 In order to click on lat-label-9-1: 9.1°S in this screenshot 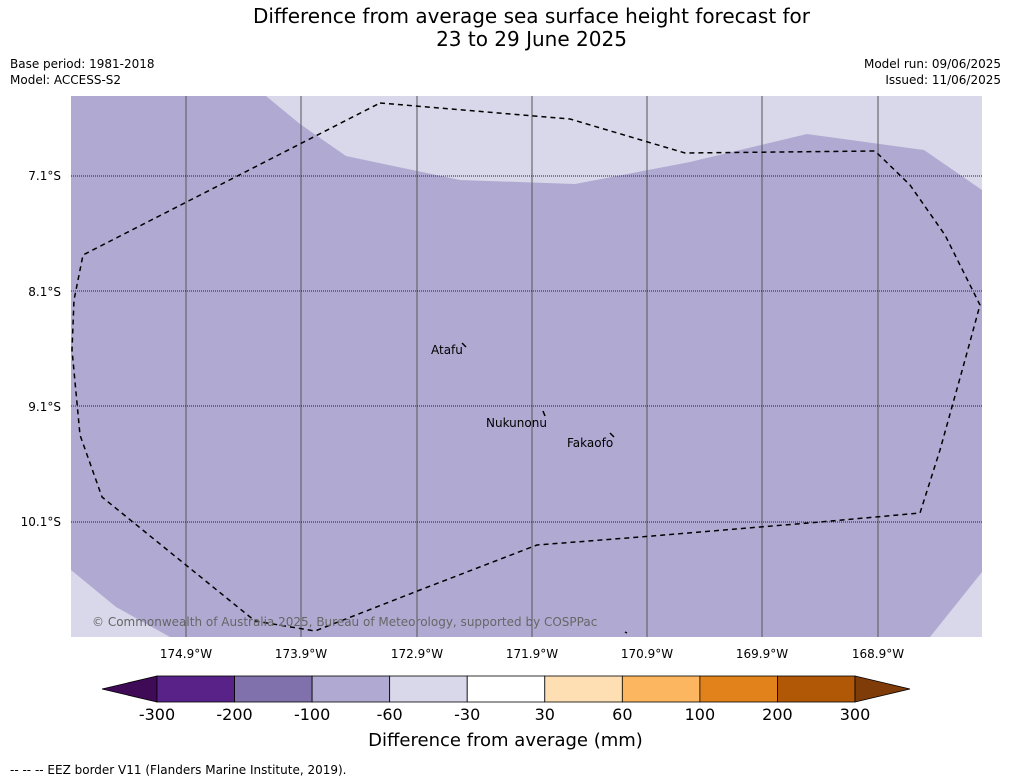, I will do `click(44, 407)`.